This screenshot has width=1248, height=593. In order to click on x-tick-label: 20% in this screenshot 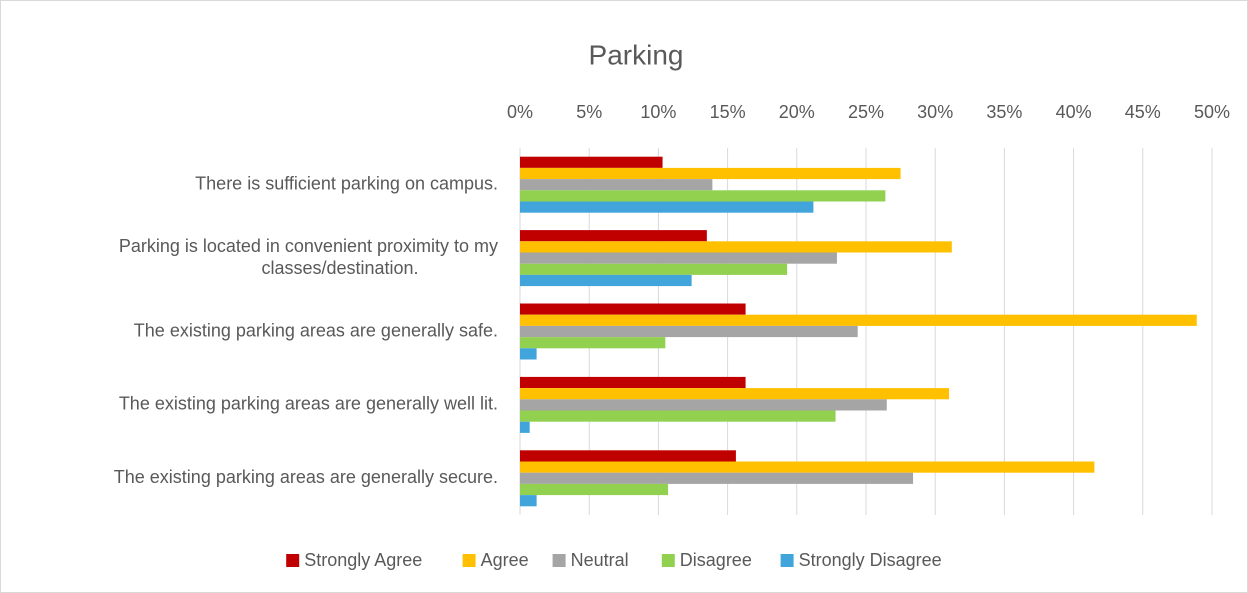, I will do `click(797, 112)`.